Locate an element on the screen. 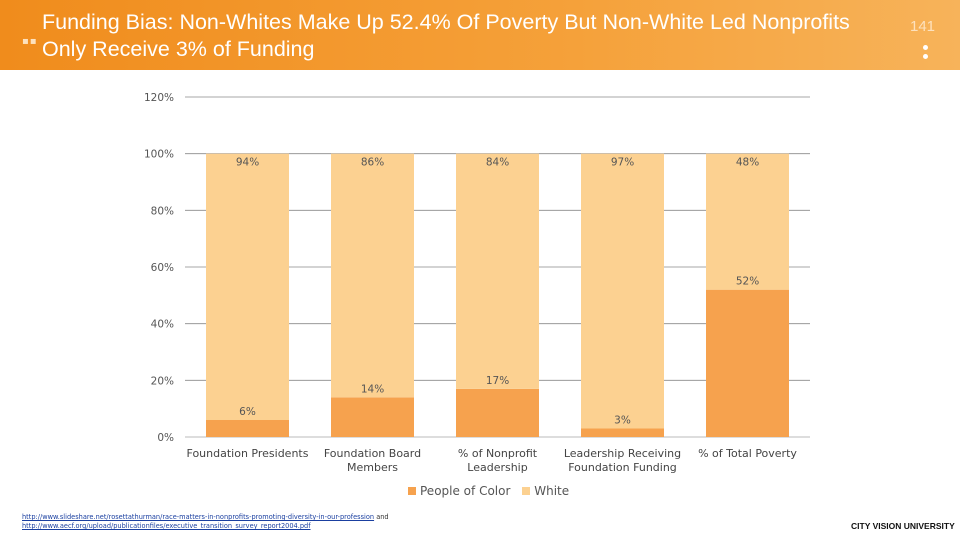 This screenshot has width=960, height=540. y-tick-label: 20% is located at coordinates (162, 381).